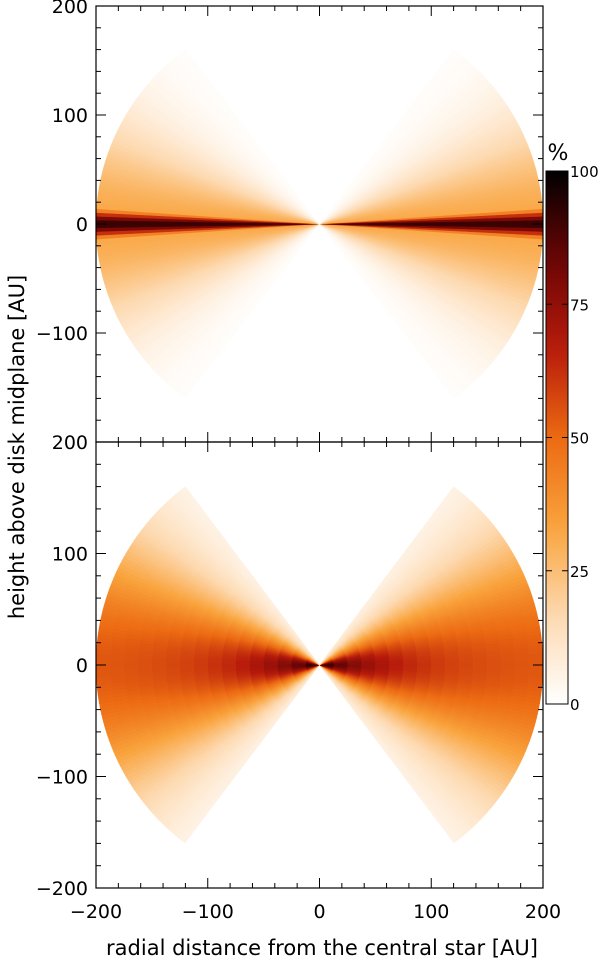 The height and width of the screenshot is (967, 600). What do you see at coordinates (584, 172) in the screenshot?
I see `colorbar-tick-label: 100` at bounding box center [584, 172].